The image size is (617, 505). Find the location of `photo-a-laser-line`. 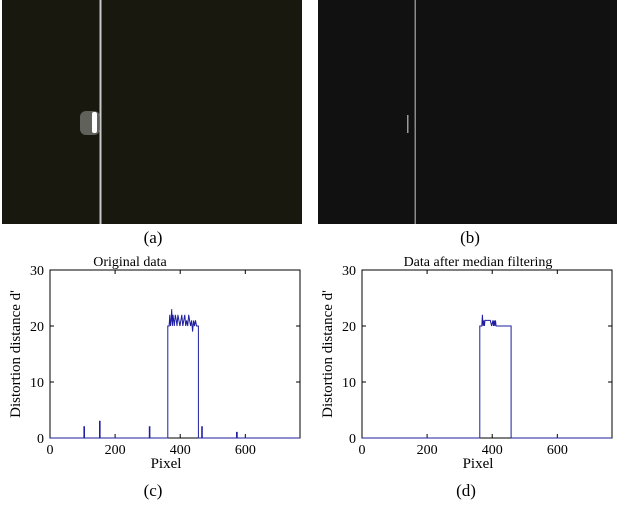

photo-a-laser-line is located at coordinates (100, 112).